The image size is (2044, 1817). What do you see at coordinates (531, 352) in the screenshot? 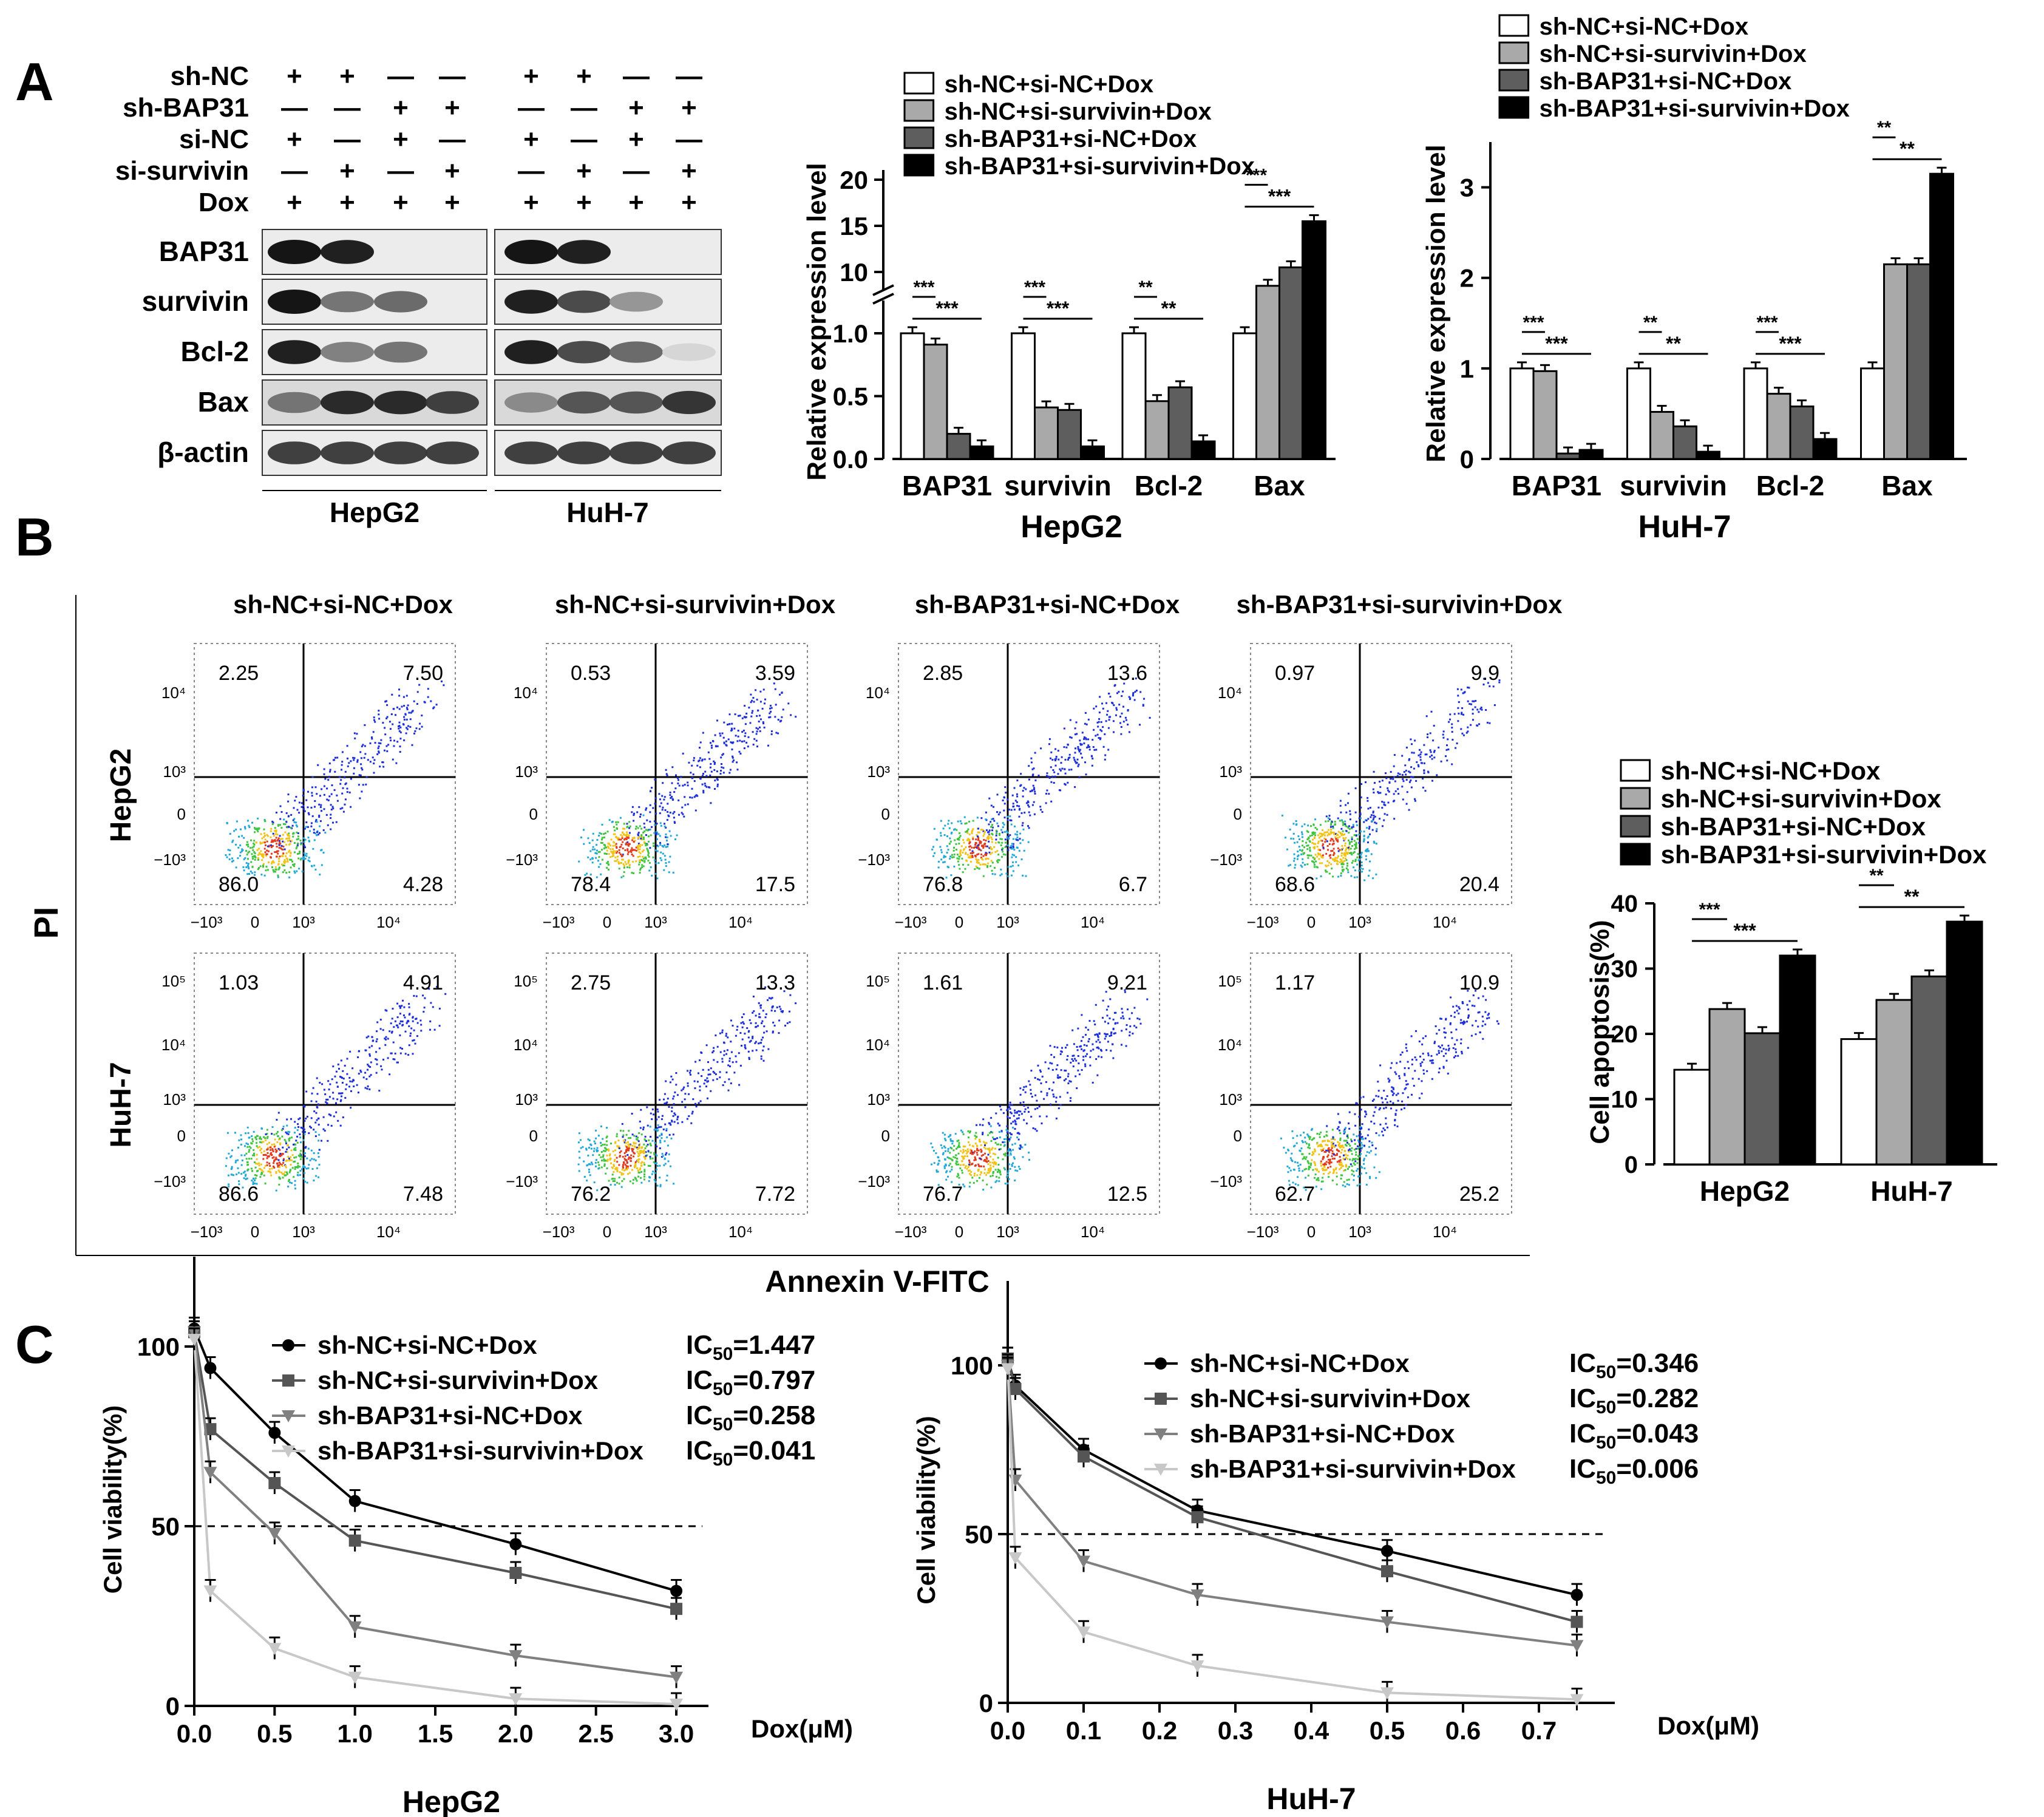
I see `band` at bounding box center [531, 352].